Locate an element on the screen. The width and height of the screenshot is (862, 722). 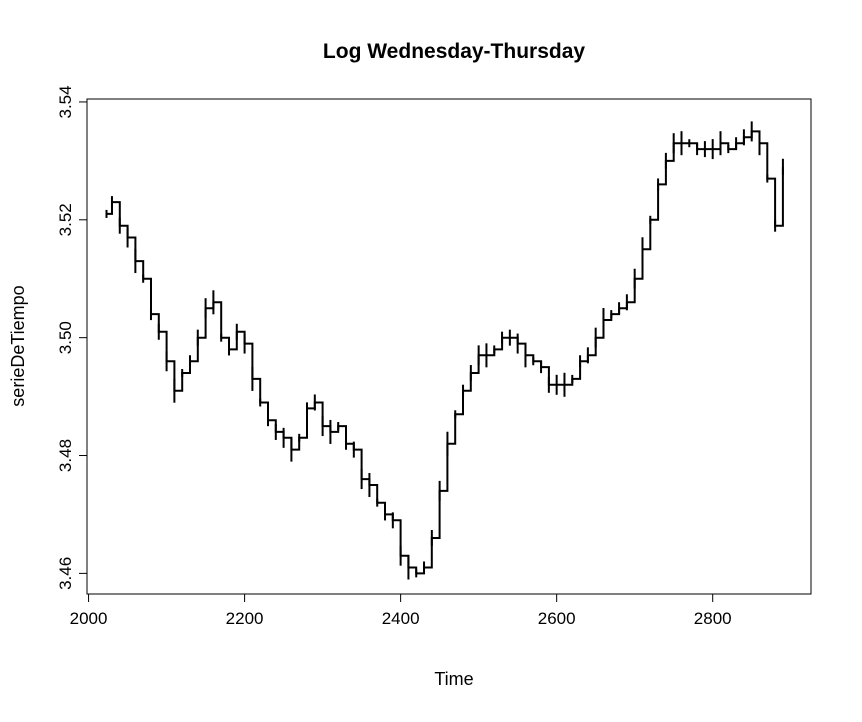
x-tick-label: 2000 is located at coordinates (89, 618).